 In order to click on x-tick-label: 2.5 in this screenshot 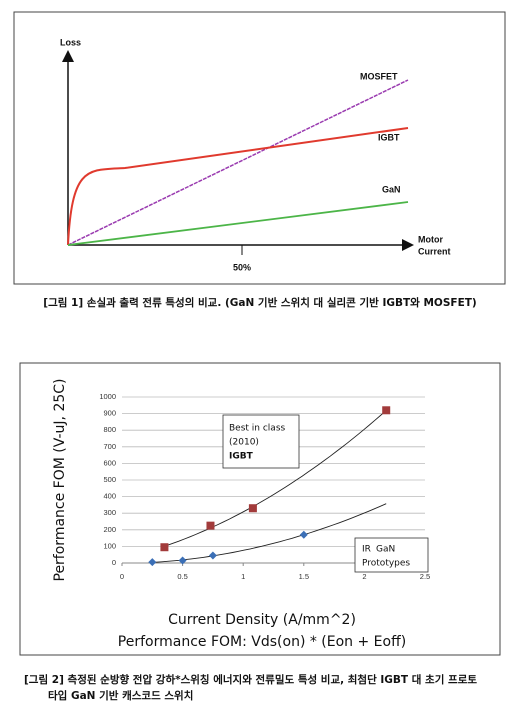, I will do `click(425, 576)`.